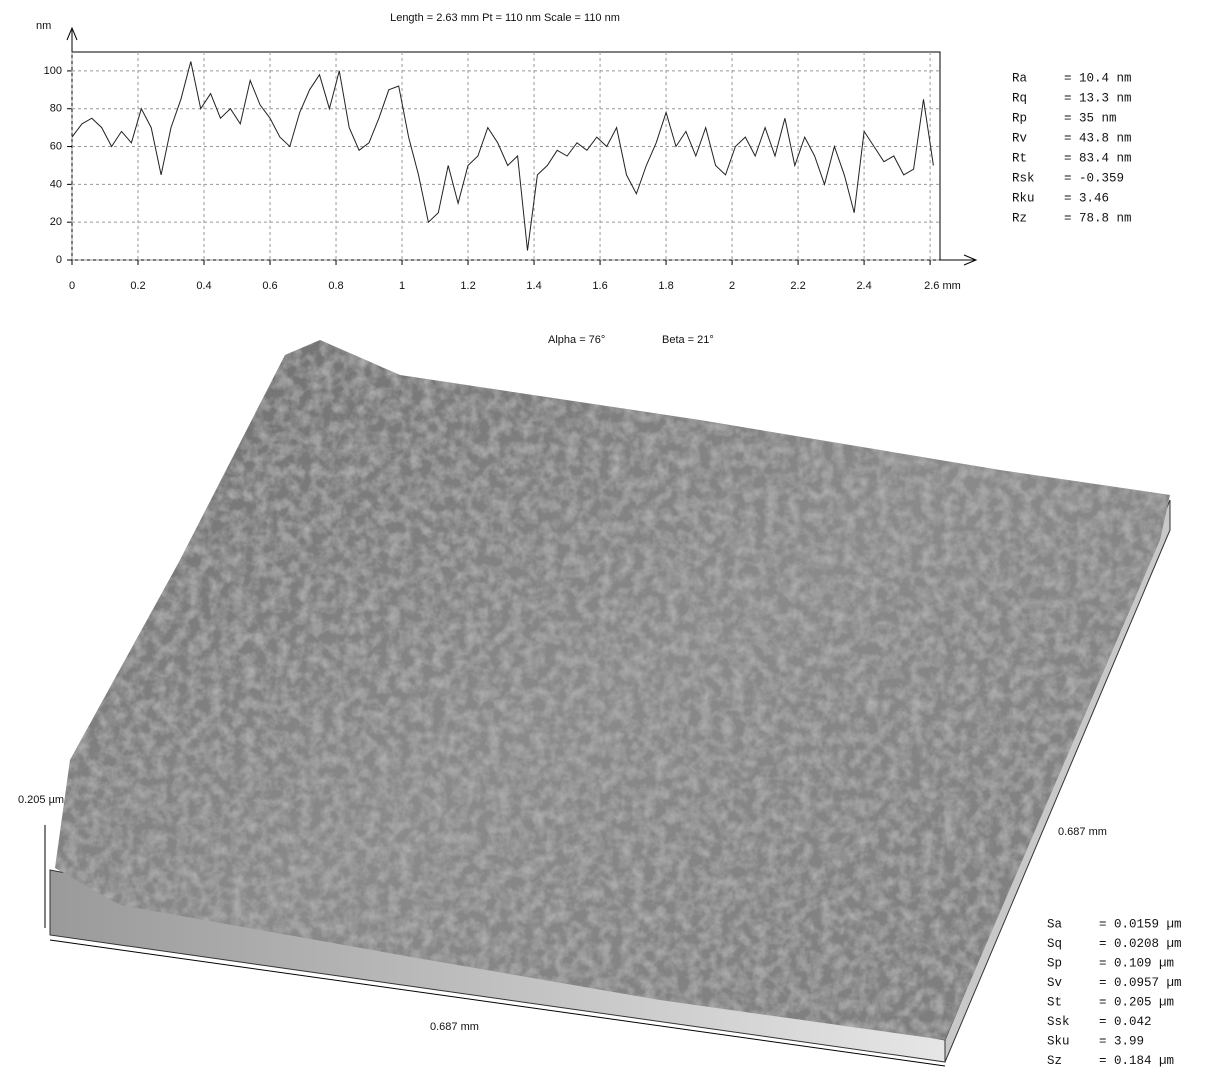 The image size is (1222, 1070). I want to click on param-name: Sp, so click(1054, 963).